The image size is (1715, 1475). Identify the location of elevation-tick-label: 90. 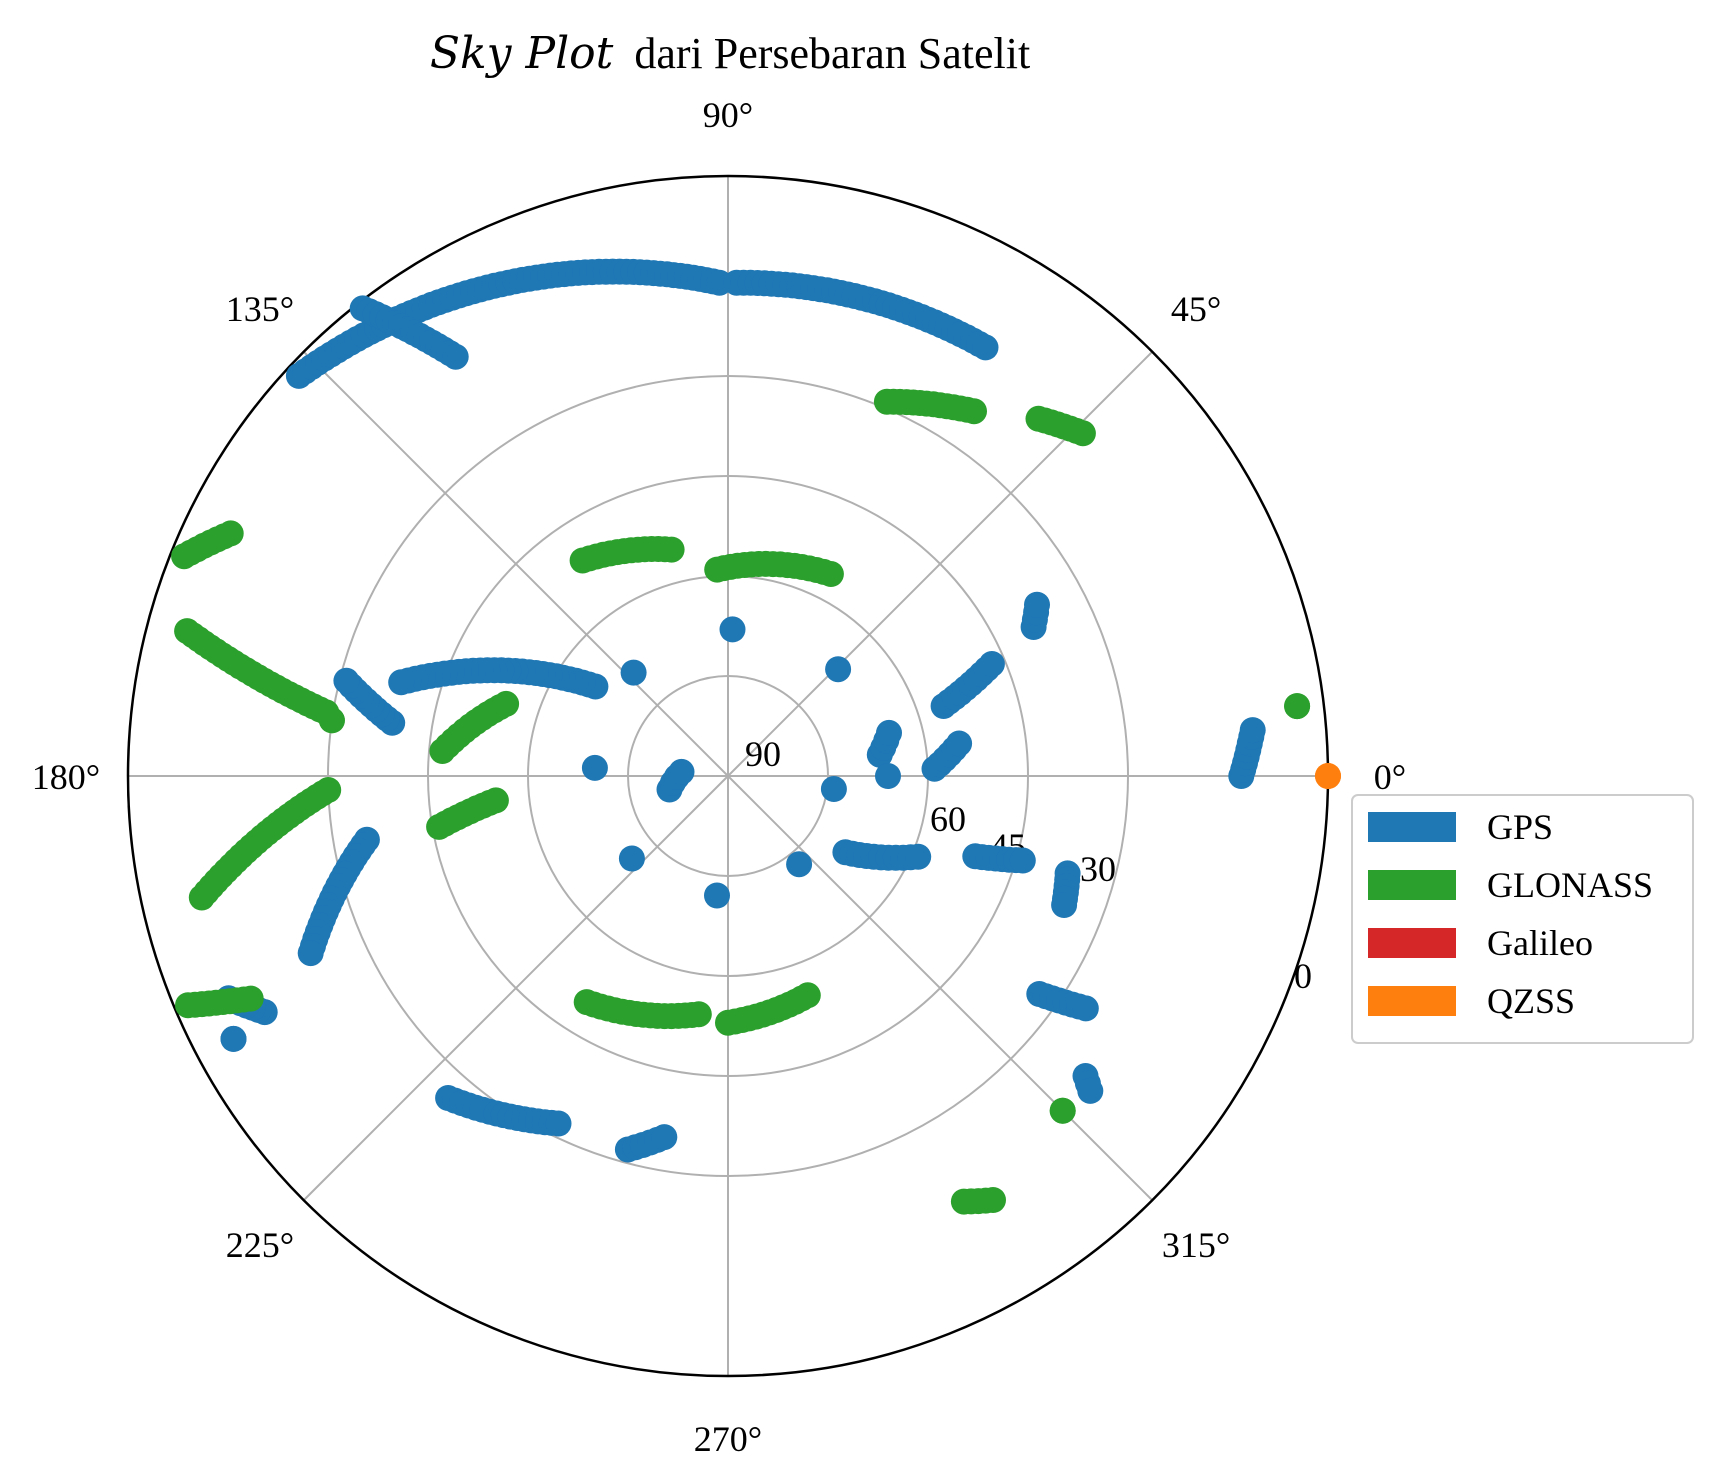
(763, 754).